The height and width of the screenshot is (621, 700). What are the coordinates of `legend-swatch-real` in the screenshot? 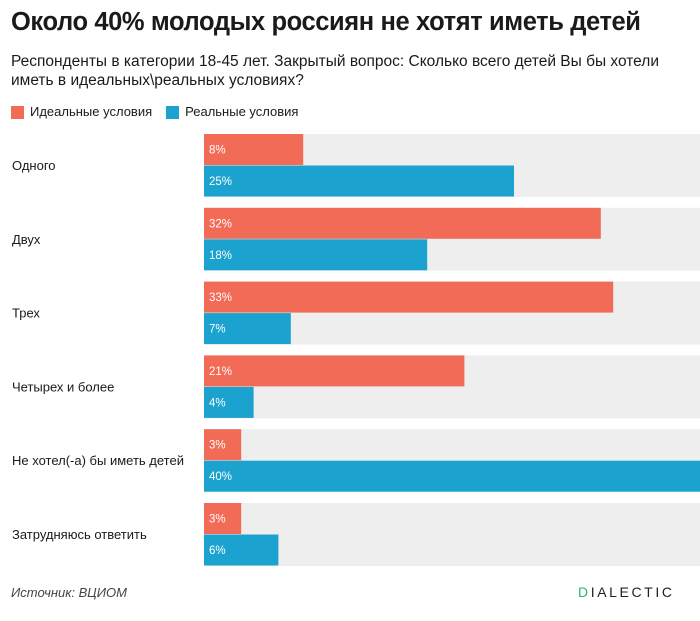 It's located at (173, 112).